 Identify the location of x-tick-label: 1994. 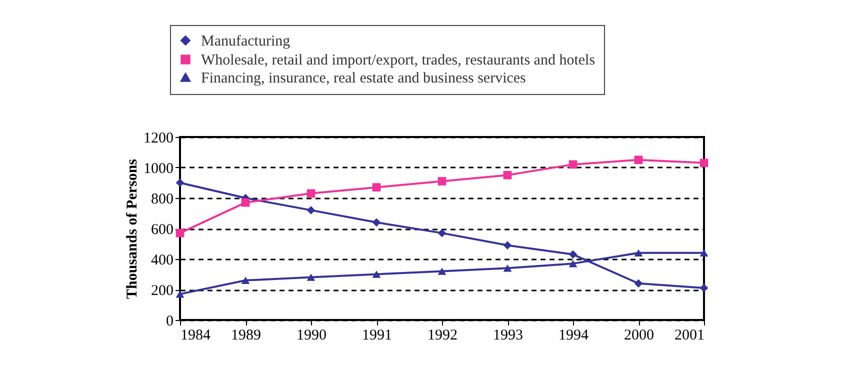
(573, 336).